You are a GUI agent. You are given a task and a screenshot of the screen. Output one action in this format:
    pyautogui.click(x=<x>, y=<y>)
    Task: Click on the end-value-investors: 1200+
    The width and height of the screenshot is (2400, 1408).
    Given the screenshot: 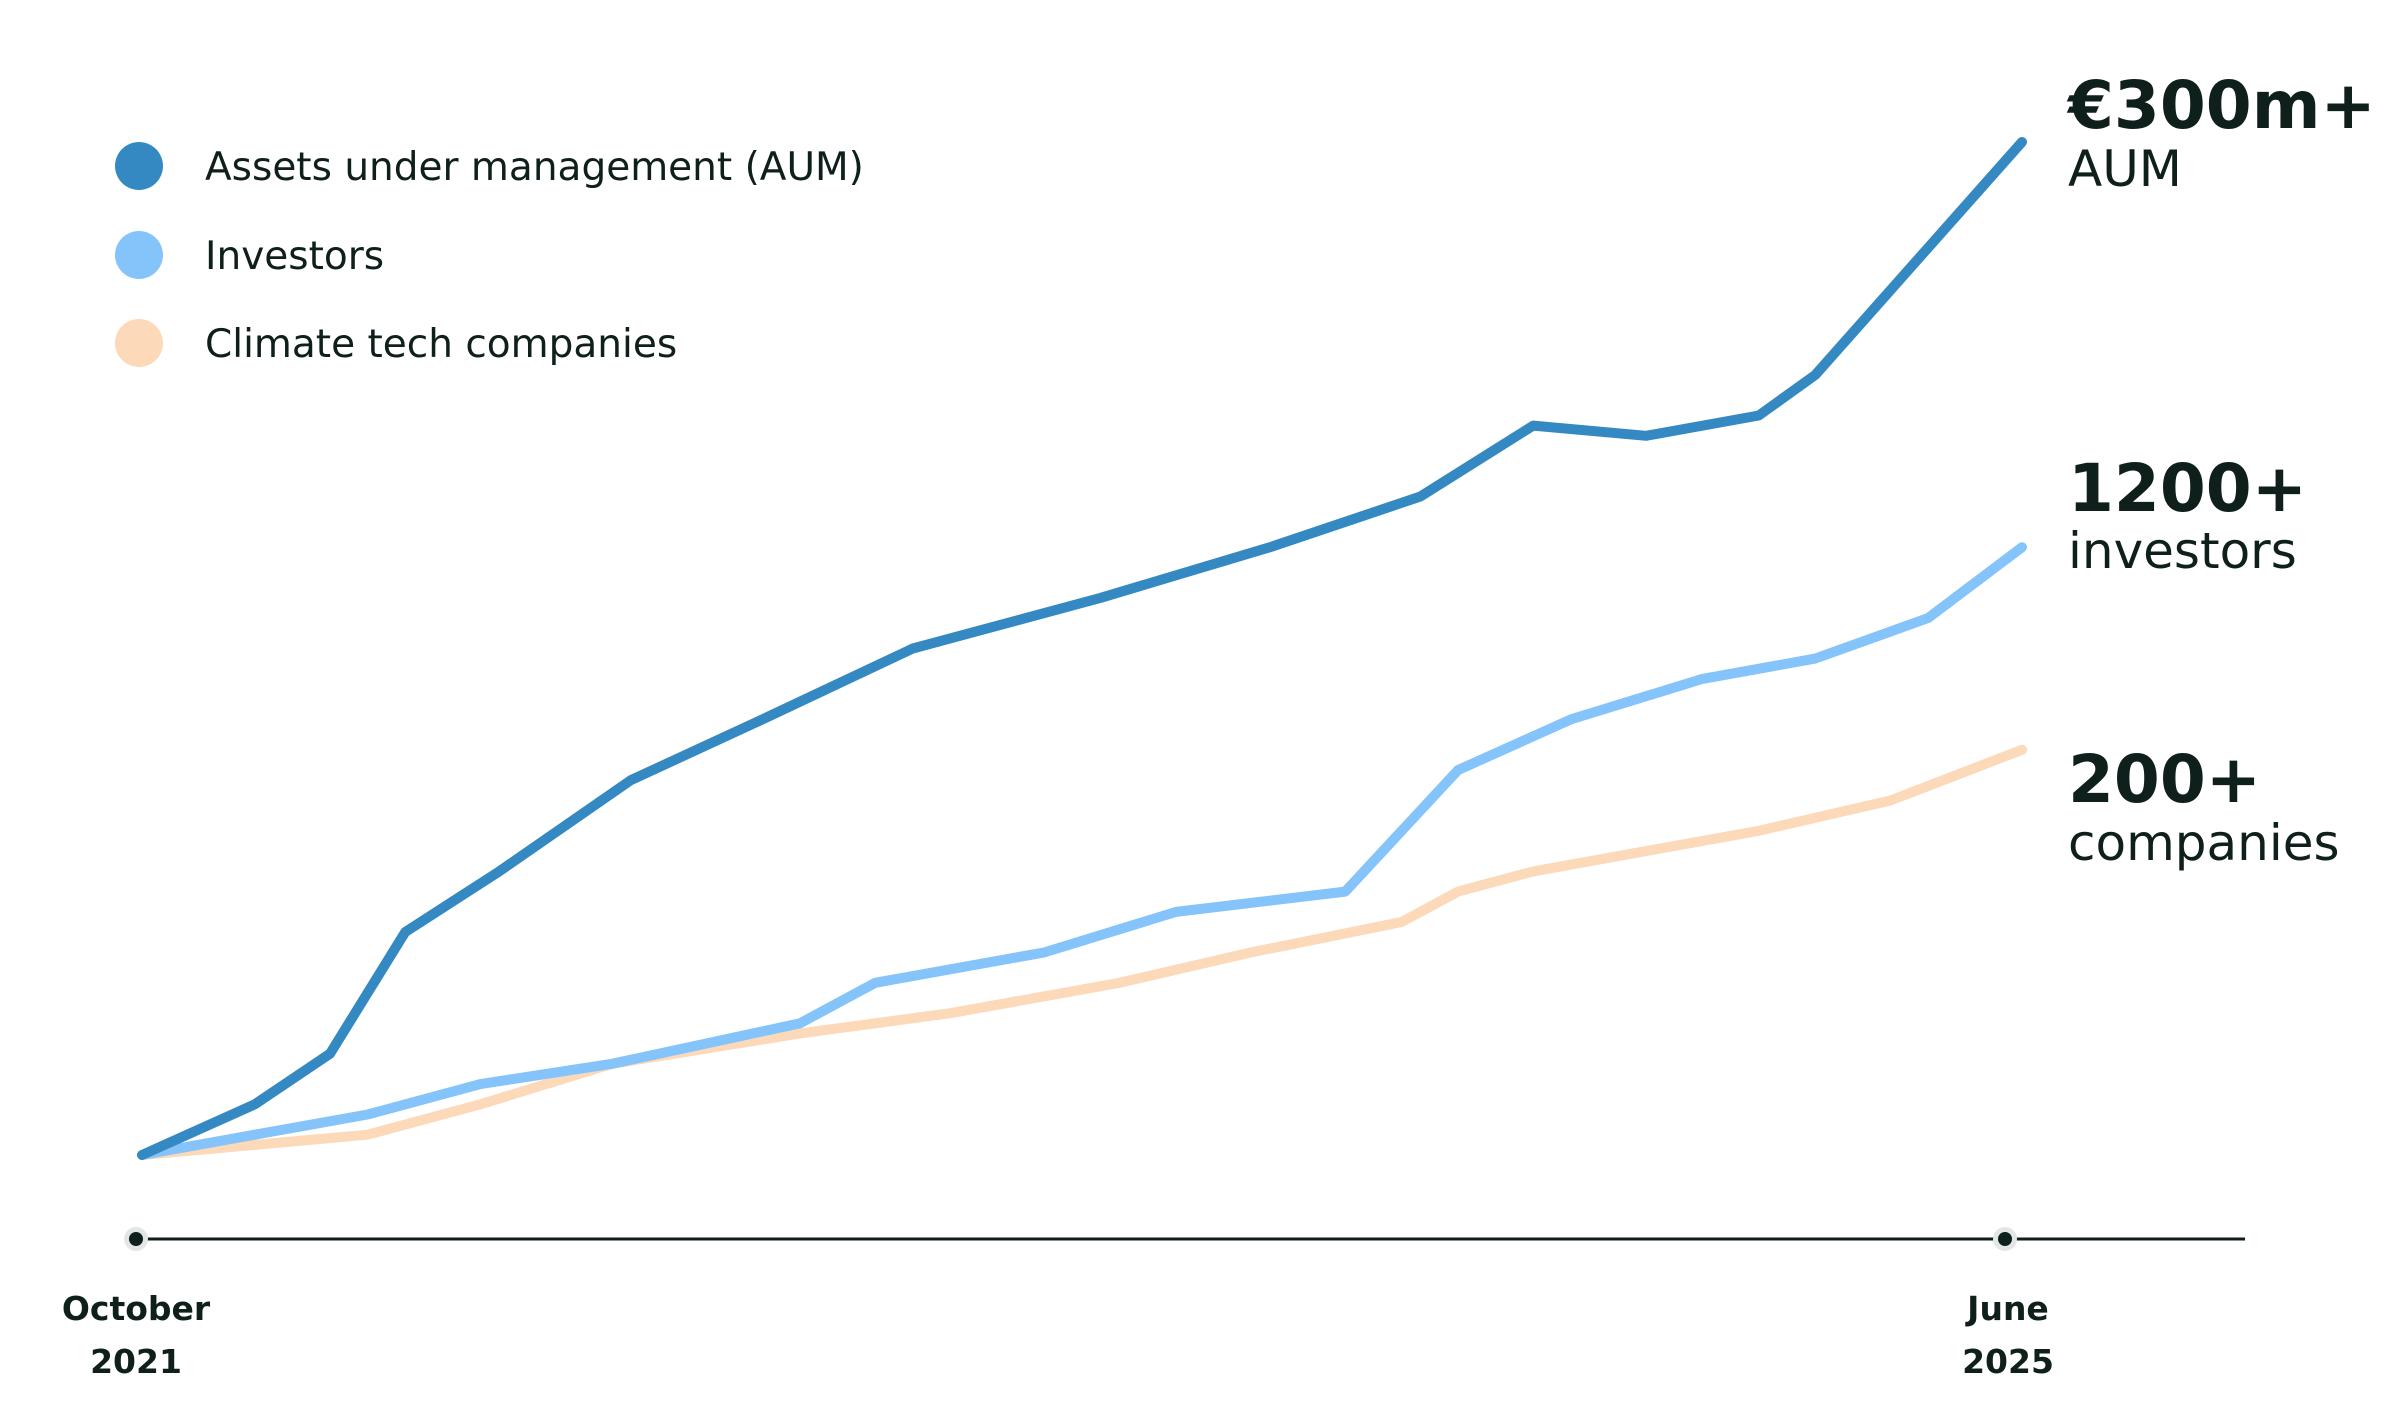 What is the action you would take?
    pyautogui.click(x=2187, y=488)
    